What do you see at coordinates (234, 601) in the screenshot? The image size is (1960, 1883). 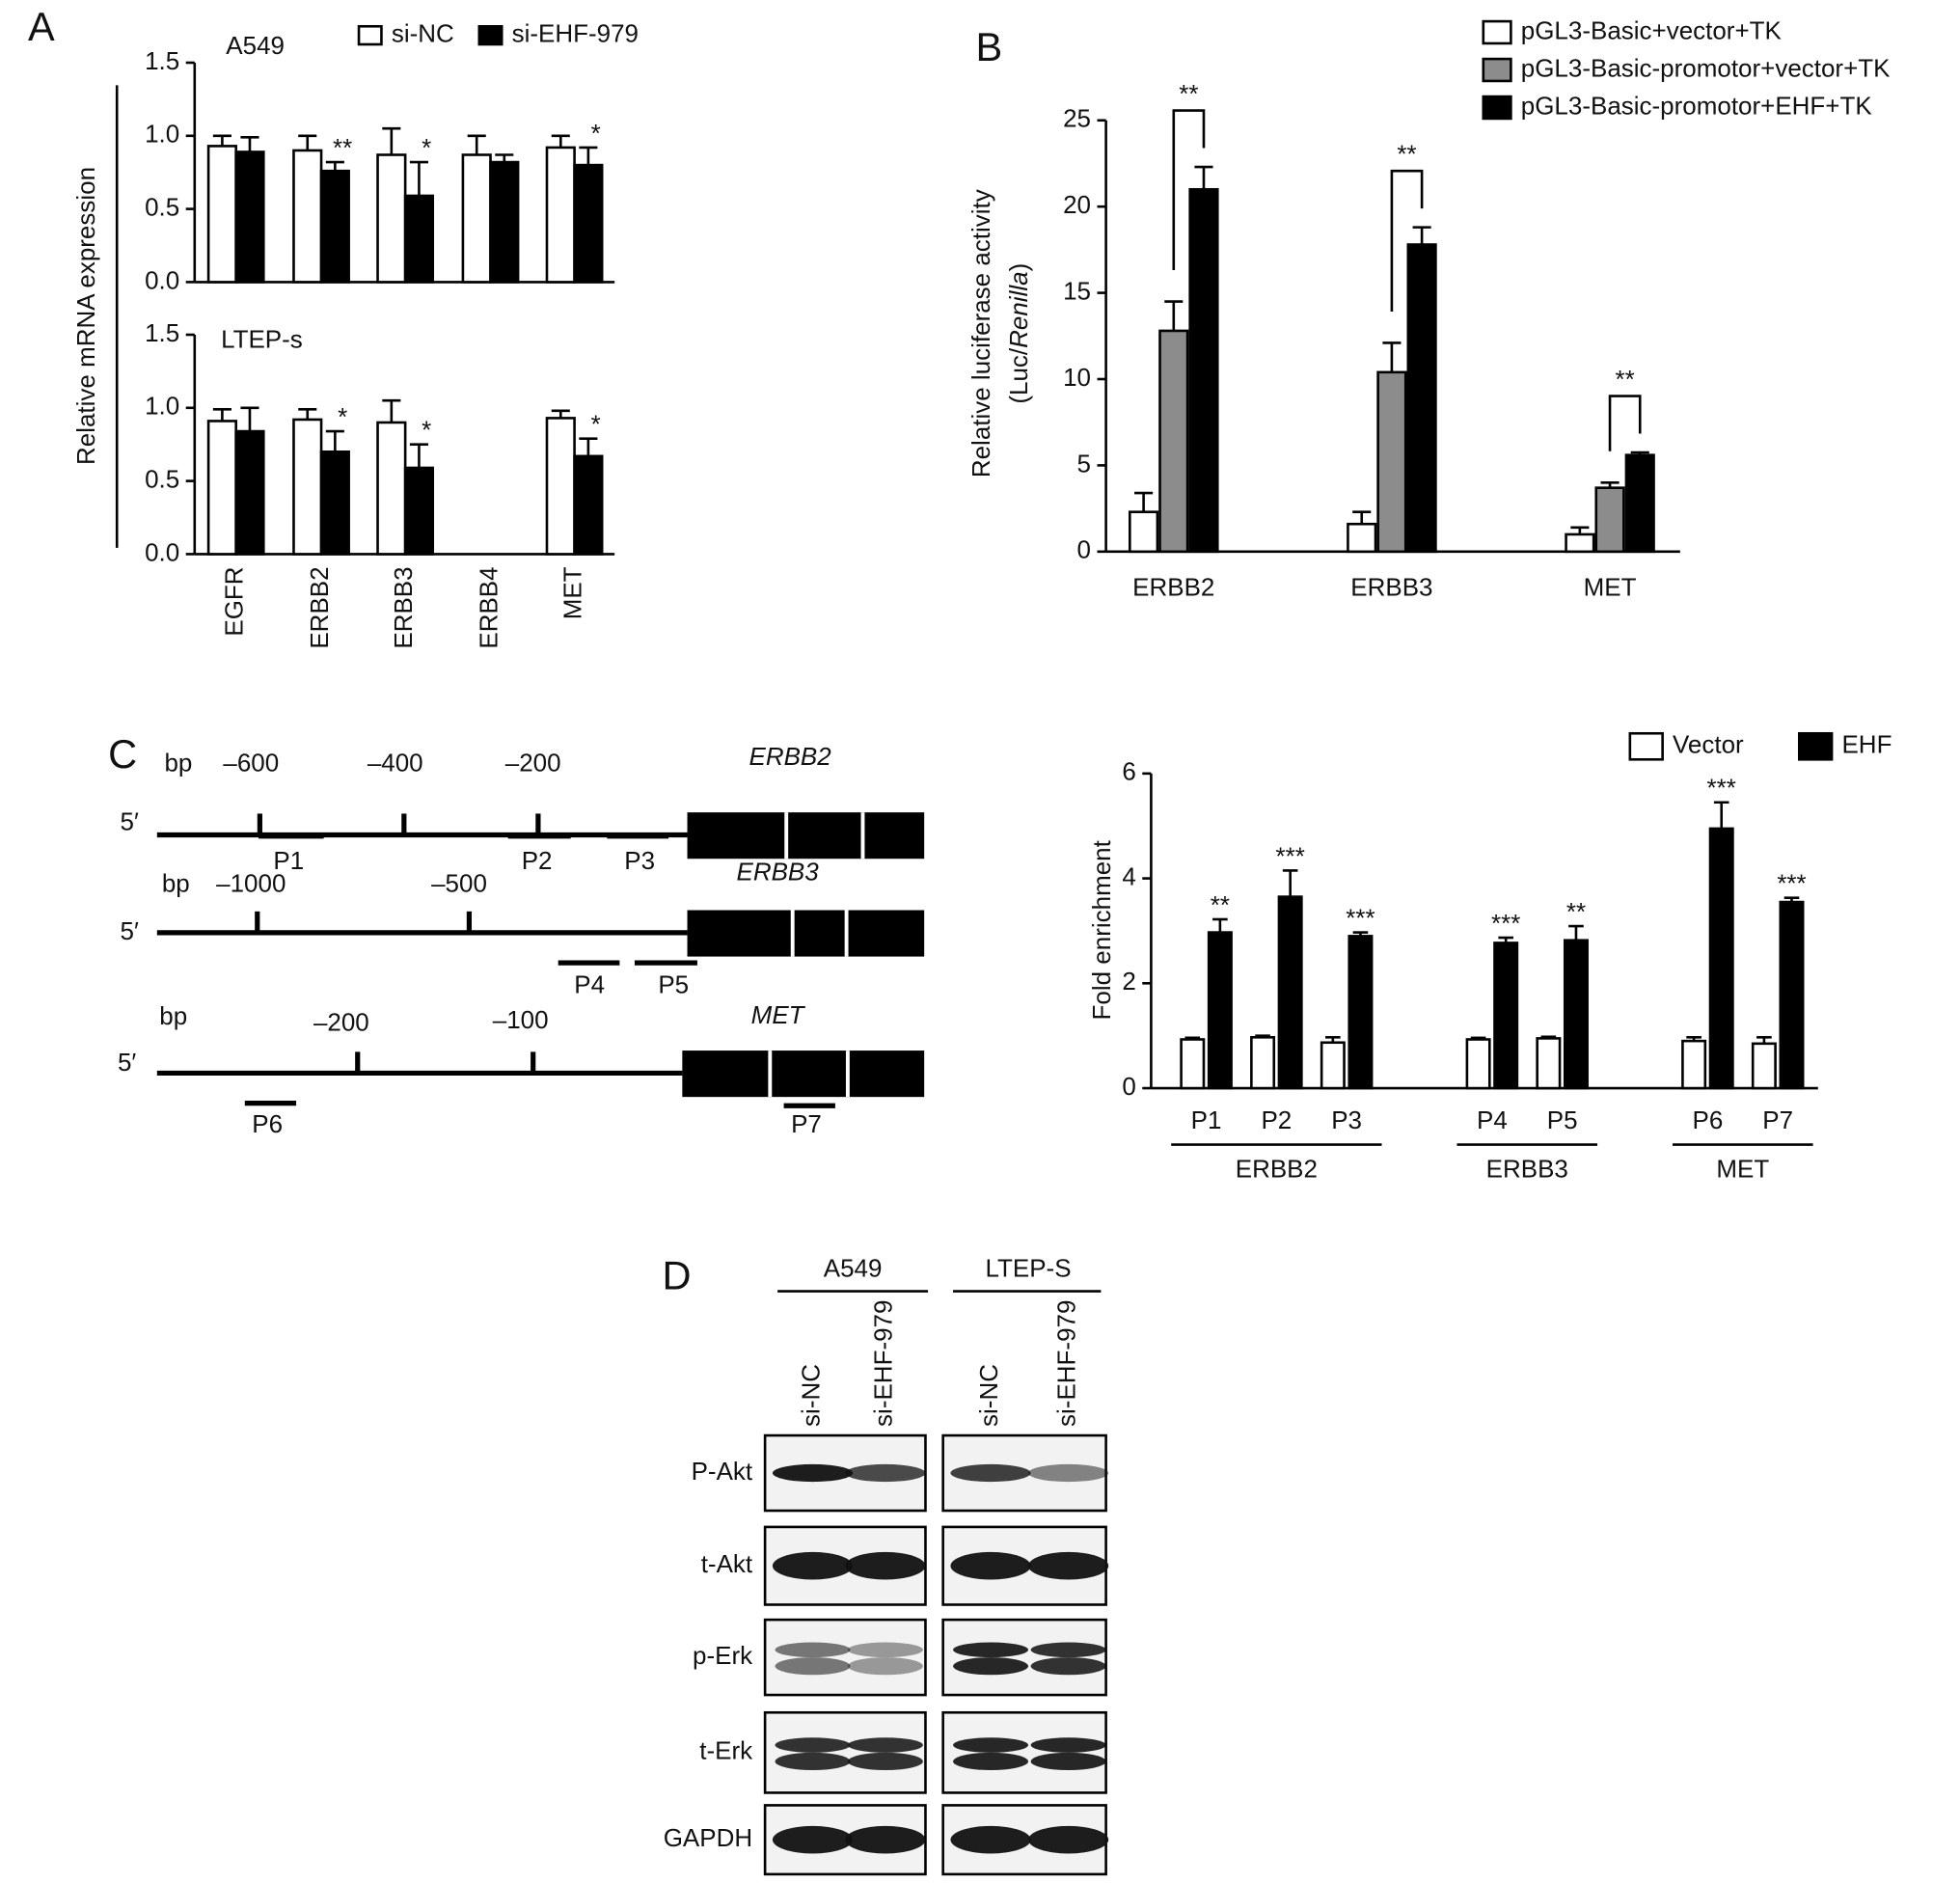 I see `x-tick-label: EGFR` at bounding box center [234, 601].